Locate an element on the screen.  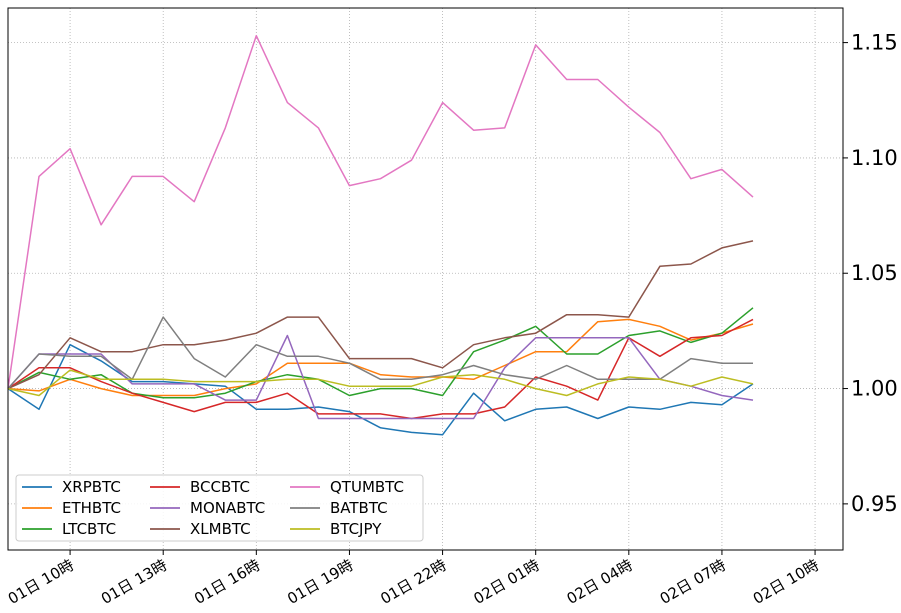
x-tick-label: 01日 22時 is located at coordinates (413, 582).